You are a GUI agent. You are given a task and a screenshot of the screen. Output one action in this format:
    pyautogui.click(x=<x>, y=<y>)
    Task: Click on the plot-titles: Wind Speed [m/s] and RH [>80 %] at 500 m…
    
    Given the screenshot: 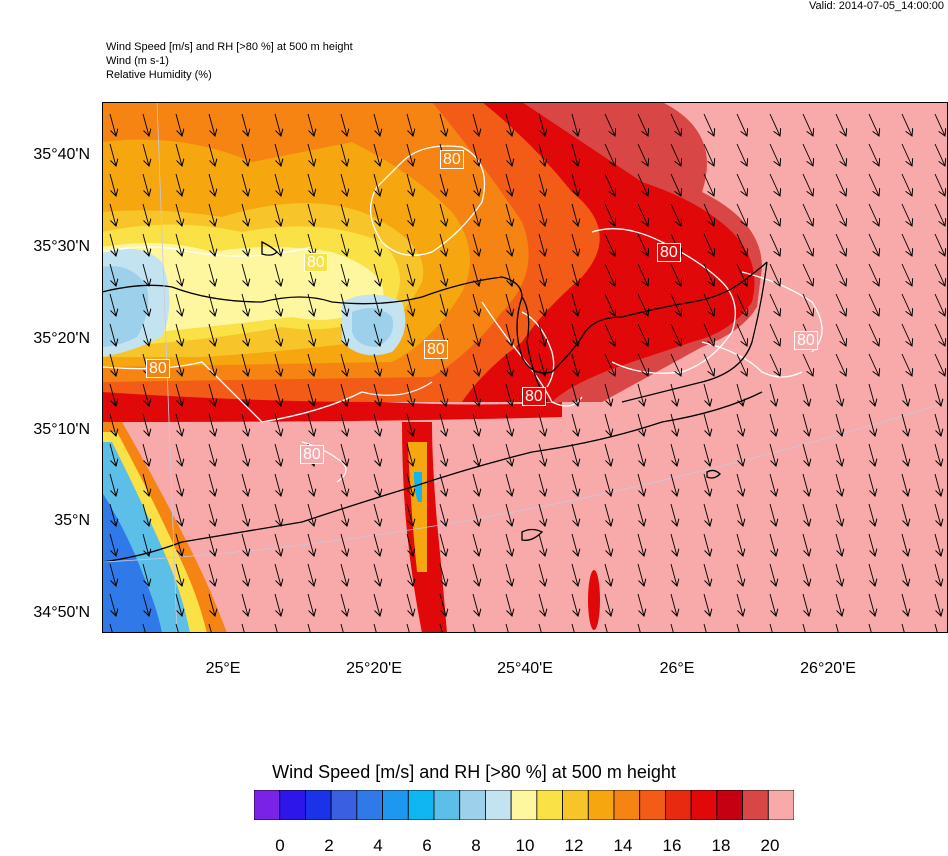 What is the action you would take?
    pyautogui.click(x=229, y=61)
    